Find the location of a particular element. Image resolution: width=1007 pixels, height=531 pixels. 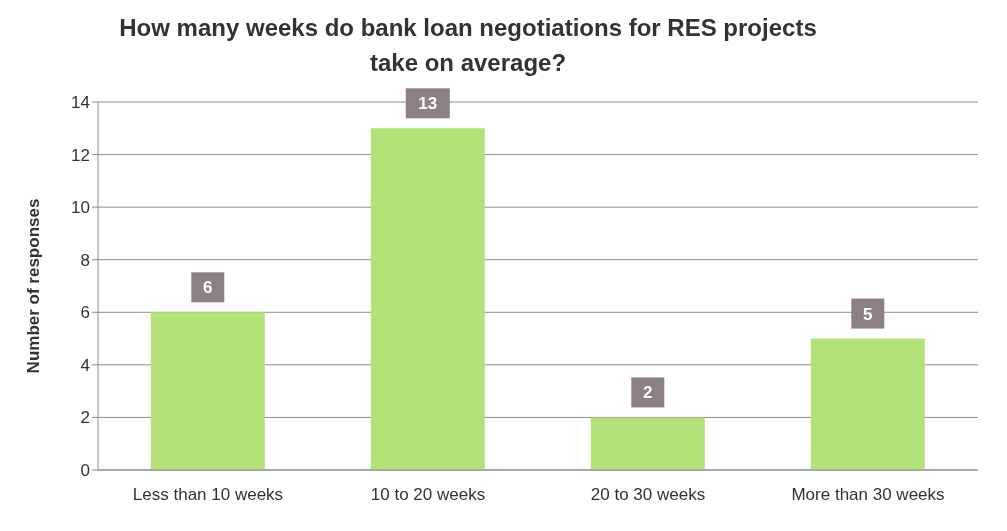

y-axis-title: Number of responses is located at coordinates (34, 286).